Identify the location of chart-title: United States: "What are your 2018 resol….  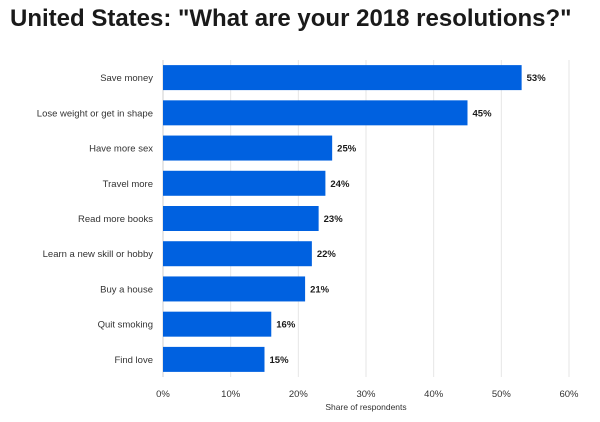
(291, 18).